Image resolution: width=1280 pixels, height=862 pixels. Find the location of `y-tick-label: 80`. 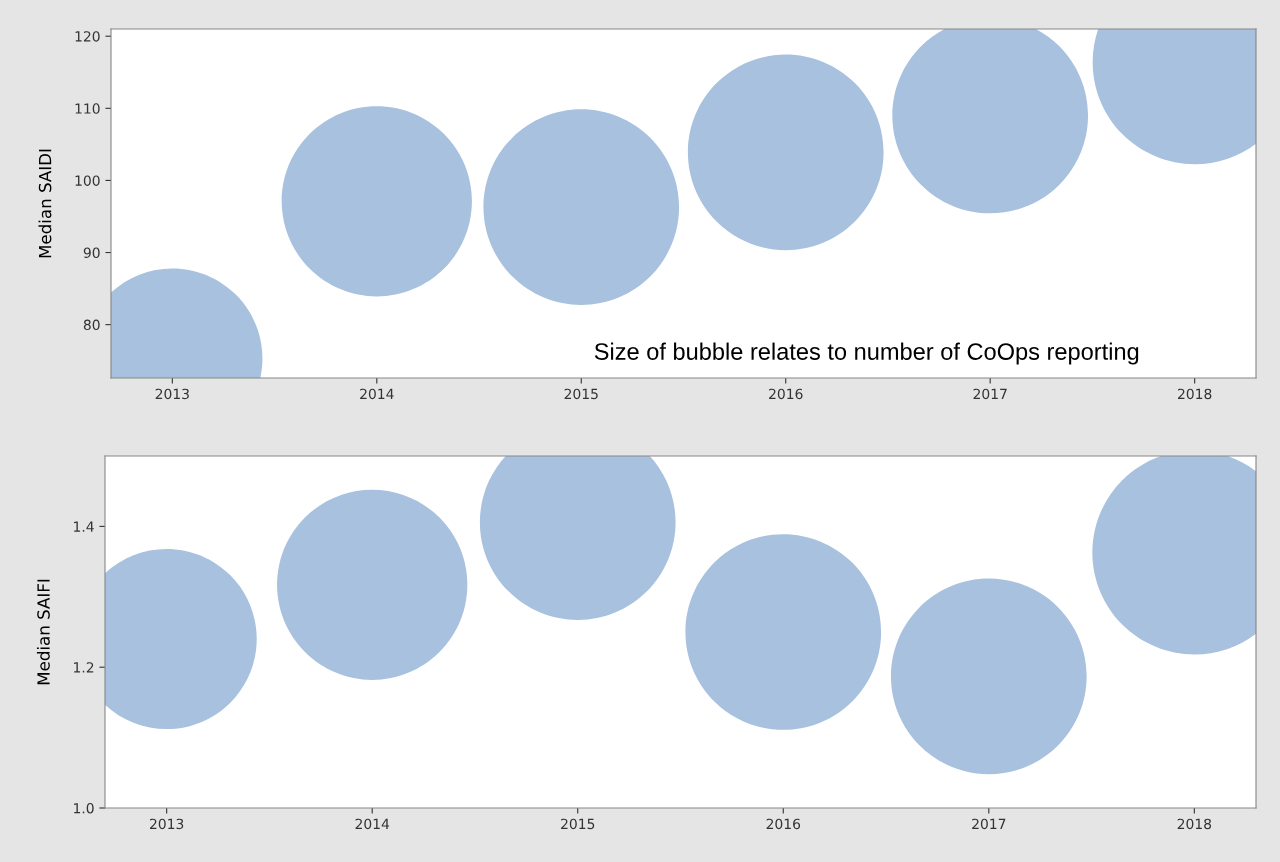

y-tick-label: 80 is located at coordinates (91, 325).